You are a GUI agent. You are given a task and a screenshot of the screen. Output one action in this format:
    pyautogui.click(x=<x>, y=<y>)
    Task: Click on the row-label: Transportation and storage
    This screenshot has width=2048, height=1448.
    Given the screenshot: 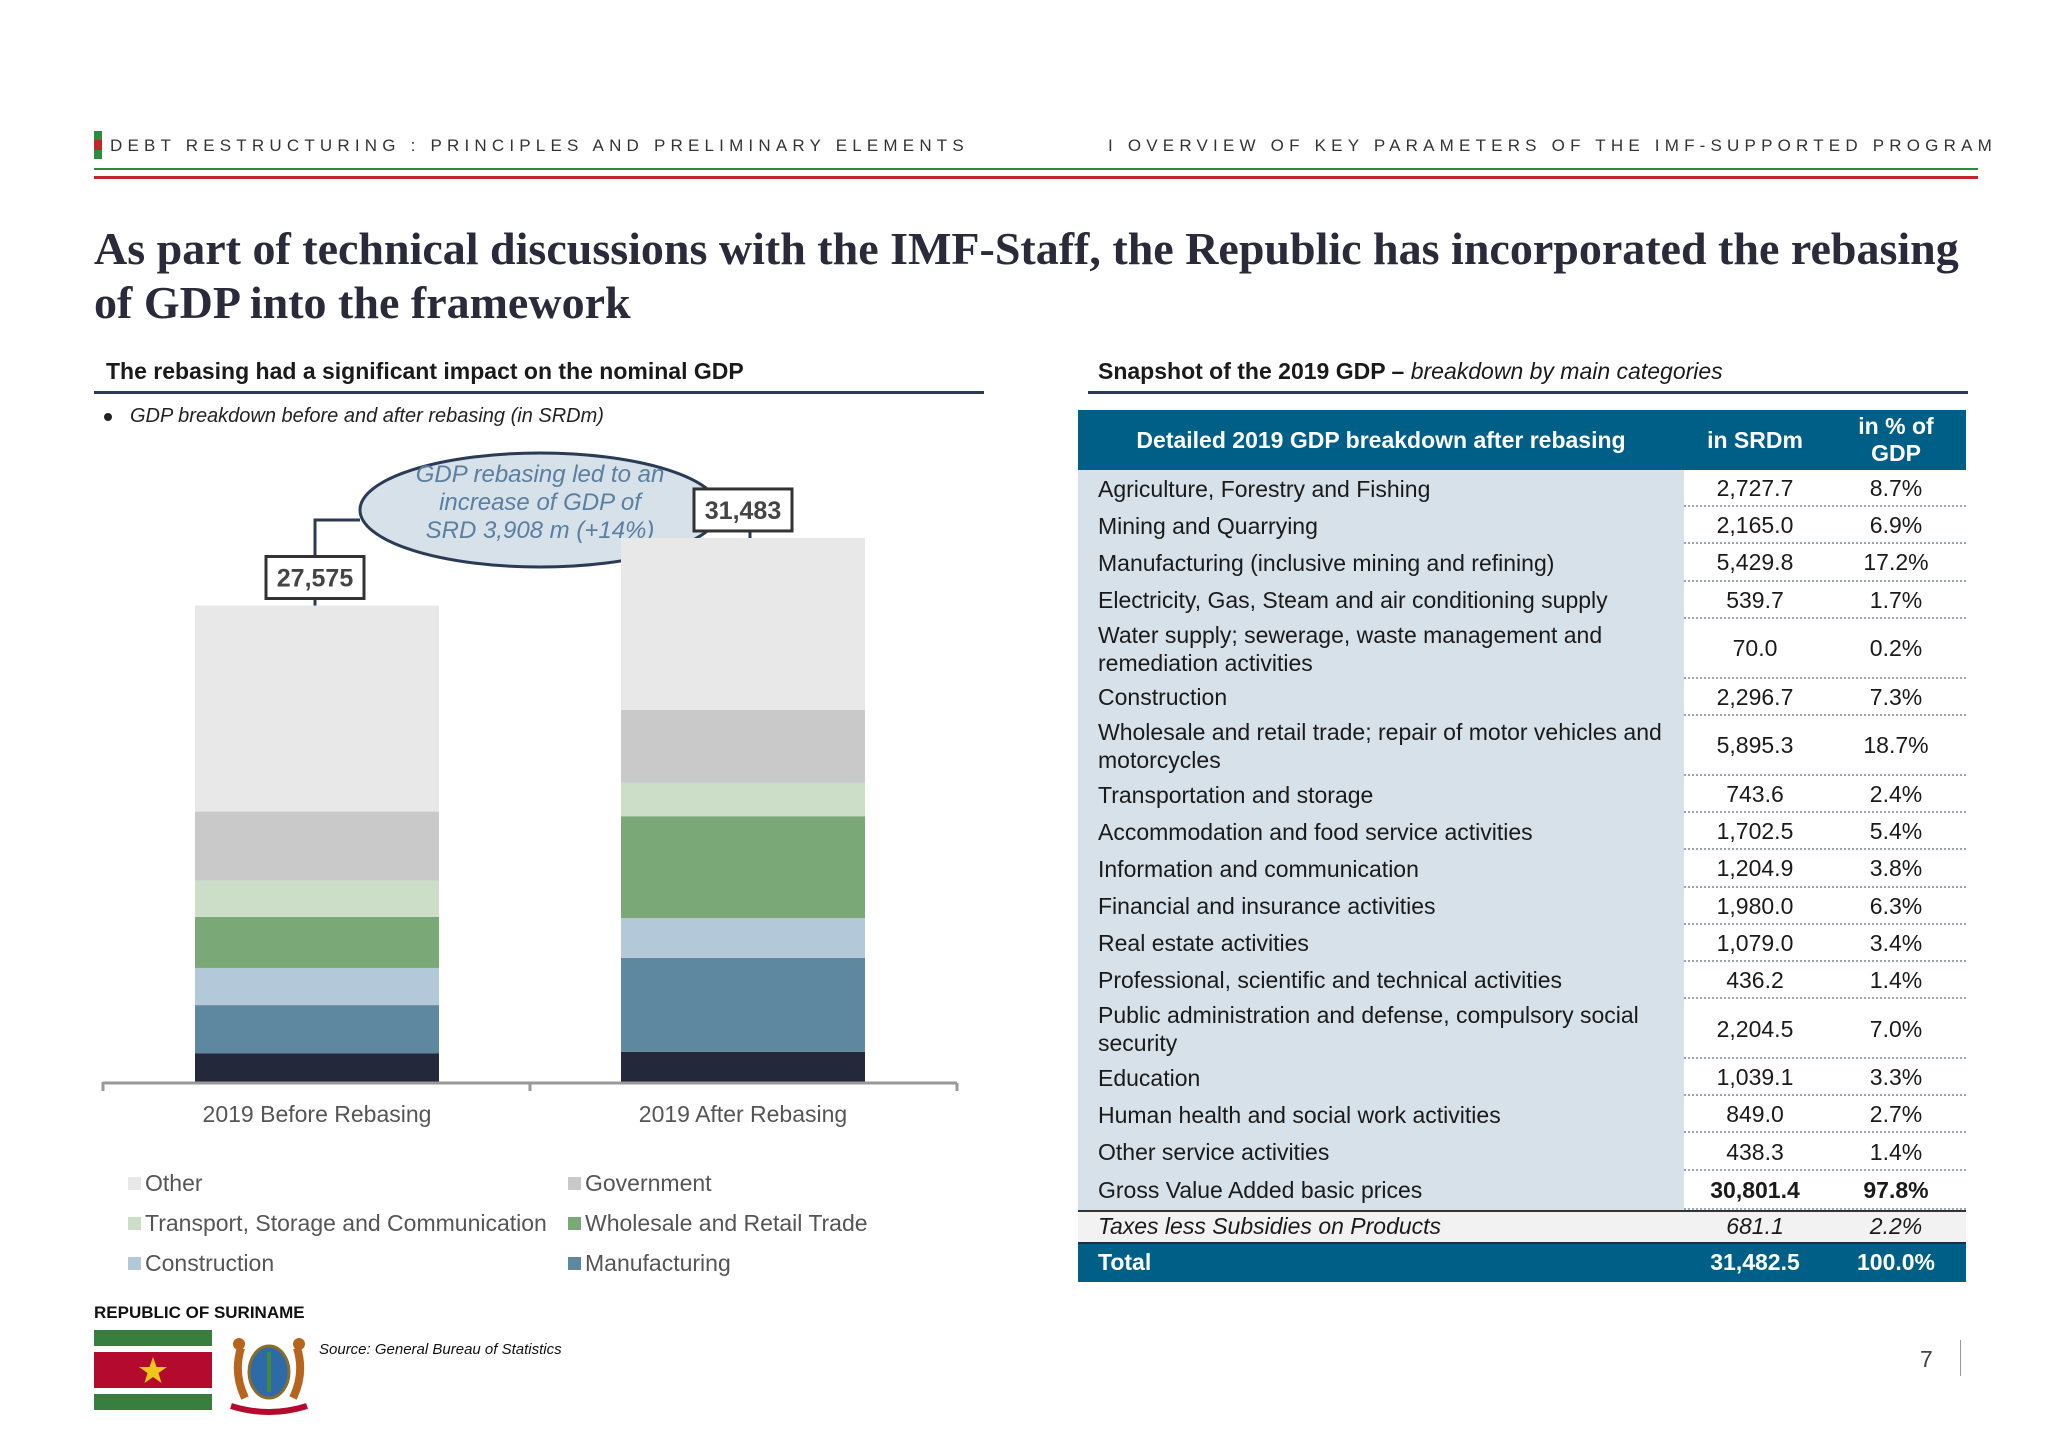 What is the action you would take?
    pyautogui.click(x=1381, y=794)
    